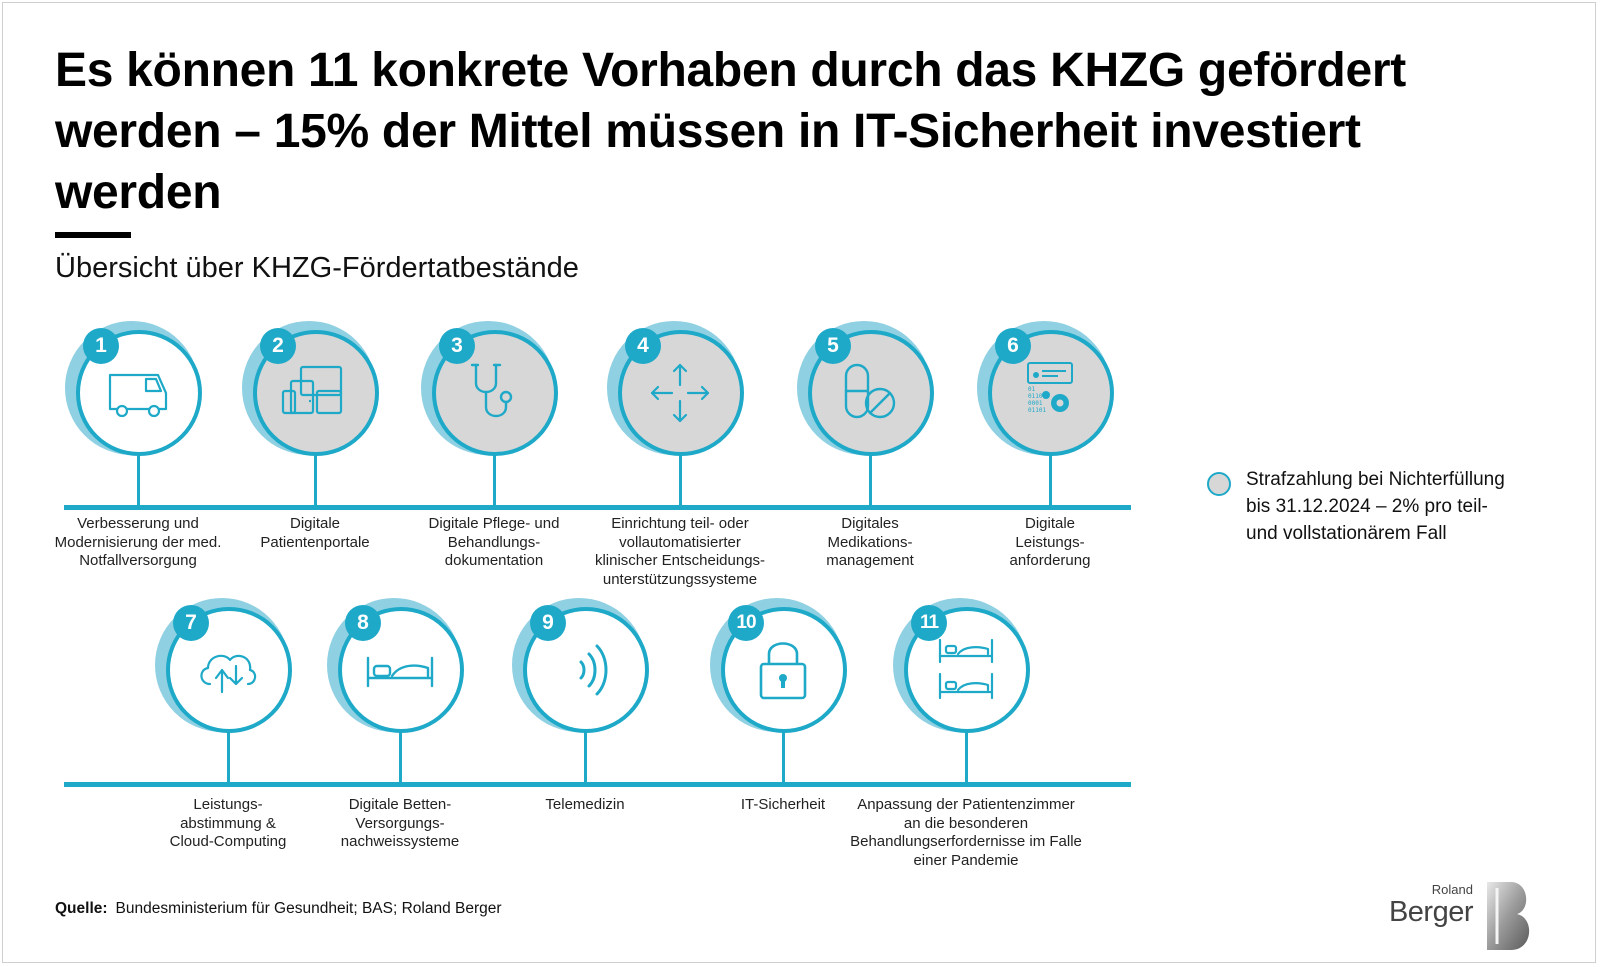  What do you see at coordinates (315, 533) in the screenshot?
I see `item-label: Digitale Patientenportale` at bounding box center [315, 533].